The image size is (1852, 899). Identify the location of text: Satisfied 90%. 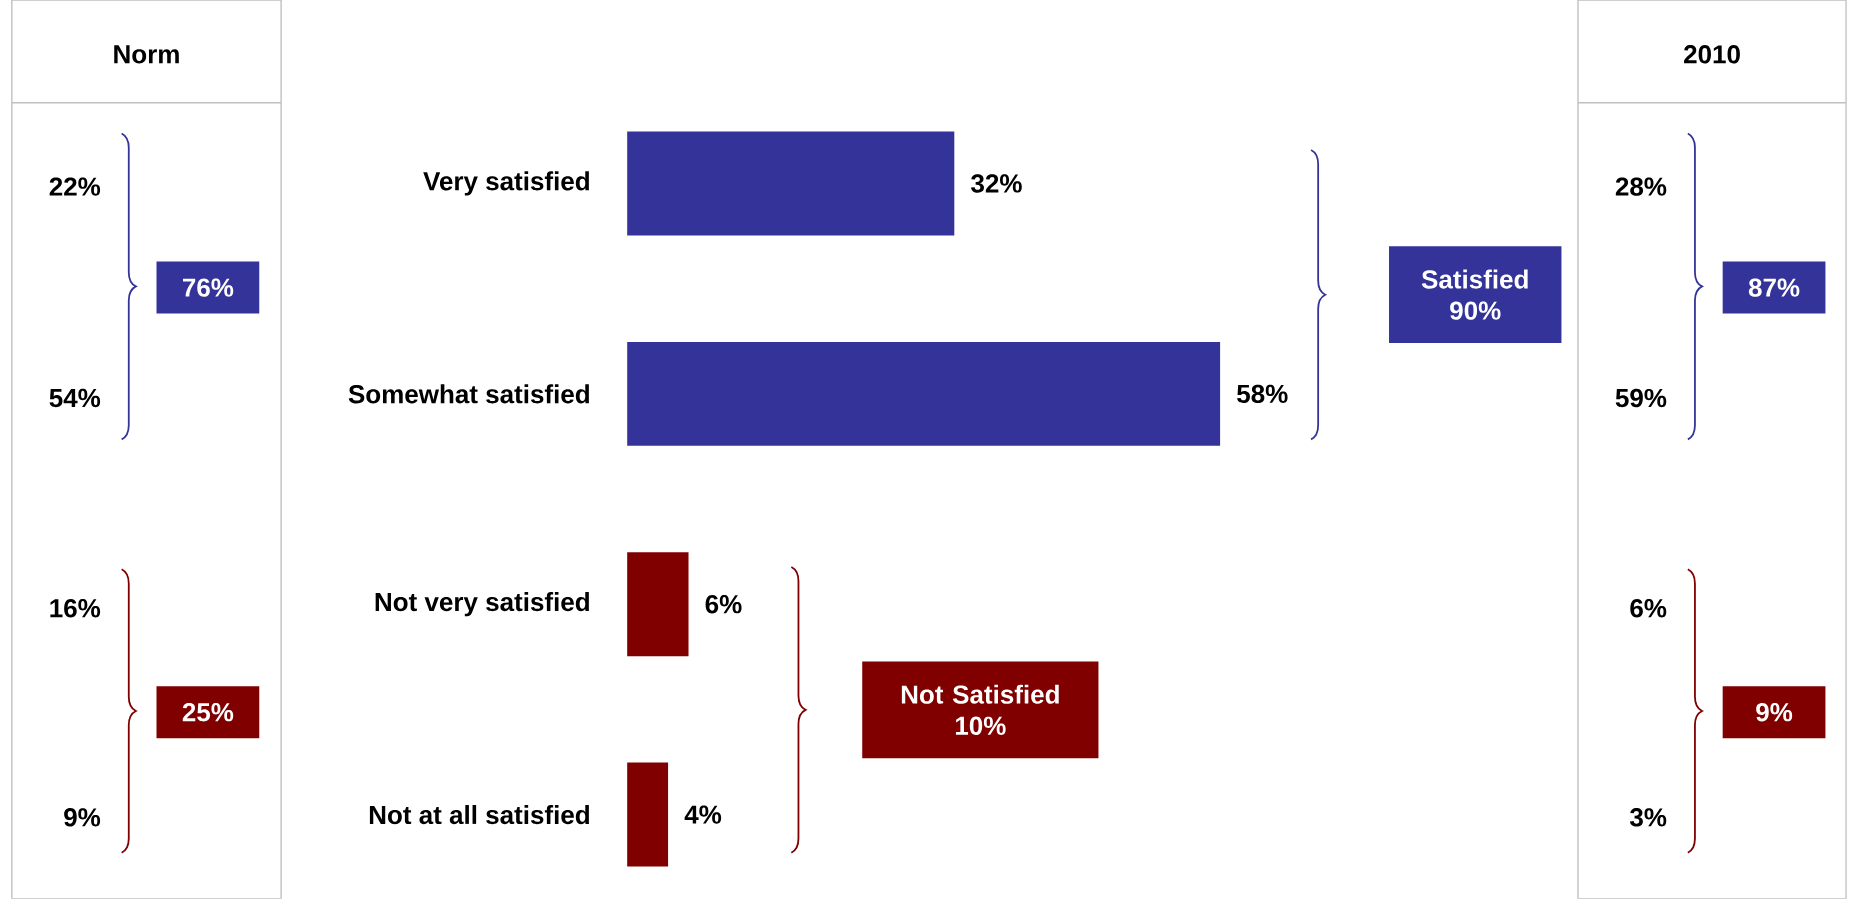
(1474, 294).